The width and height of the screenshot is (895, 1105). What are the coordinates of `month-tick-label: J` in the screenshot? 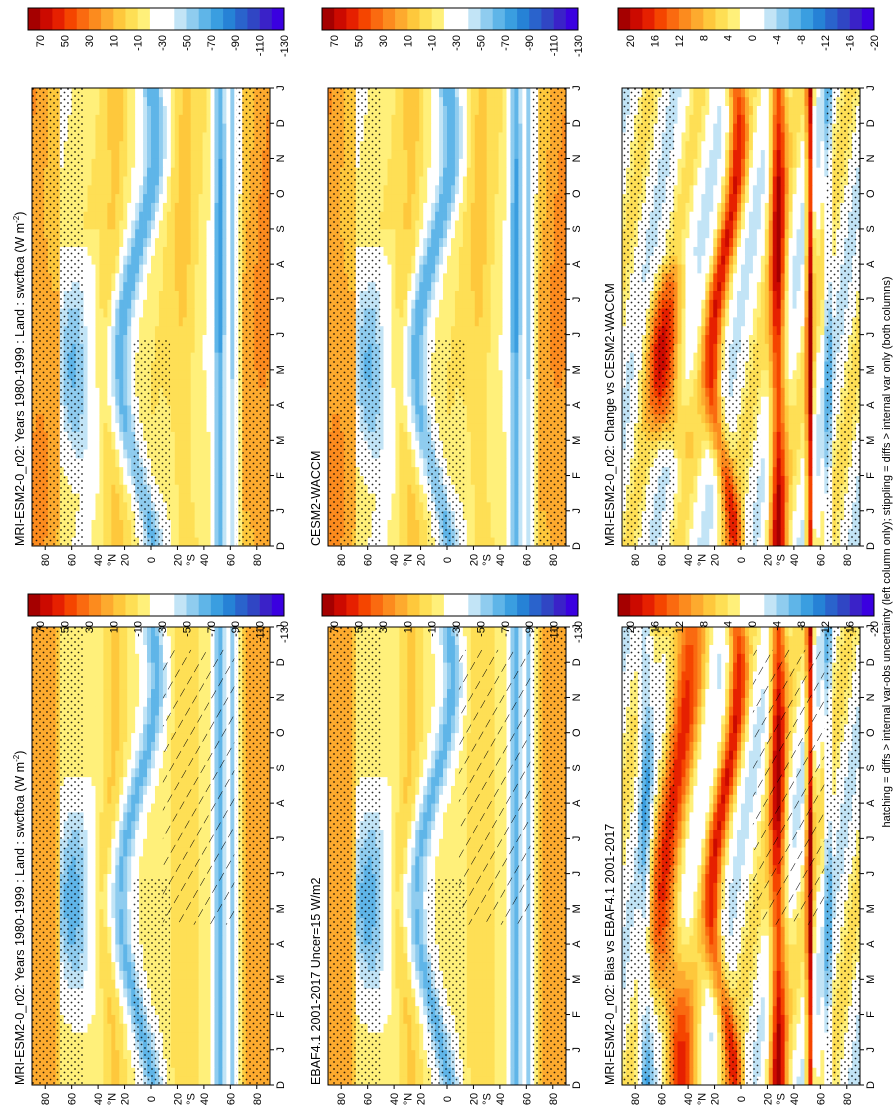 It's located at (281, 1050).